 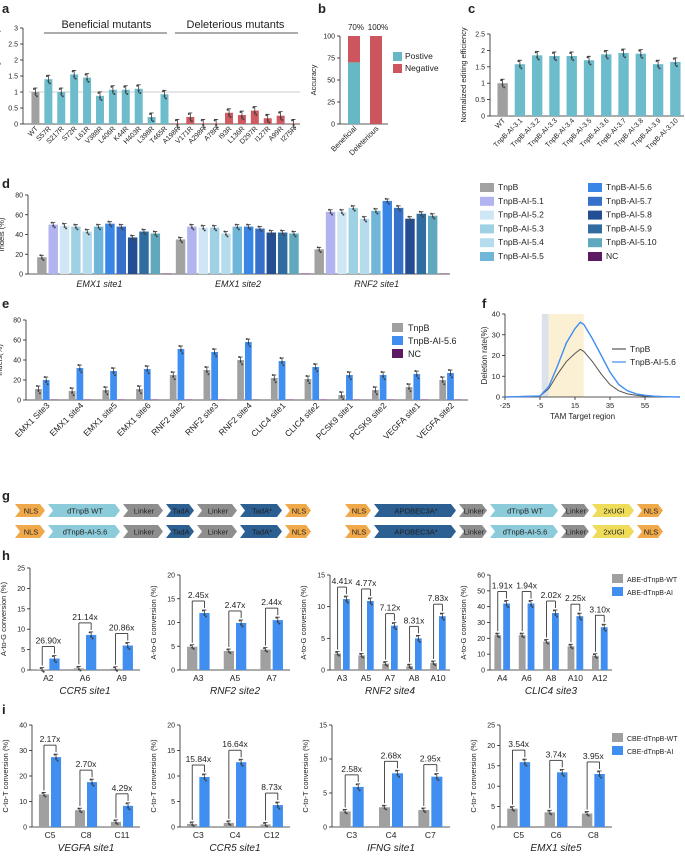 I want to click on h2-y-axis-title: A-to-G conversion (%), so click(x=153, y=622).